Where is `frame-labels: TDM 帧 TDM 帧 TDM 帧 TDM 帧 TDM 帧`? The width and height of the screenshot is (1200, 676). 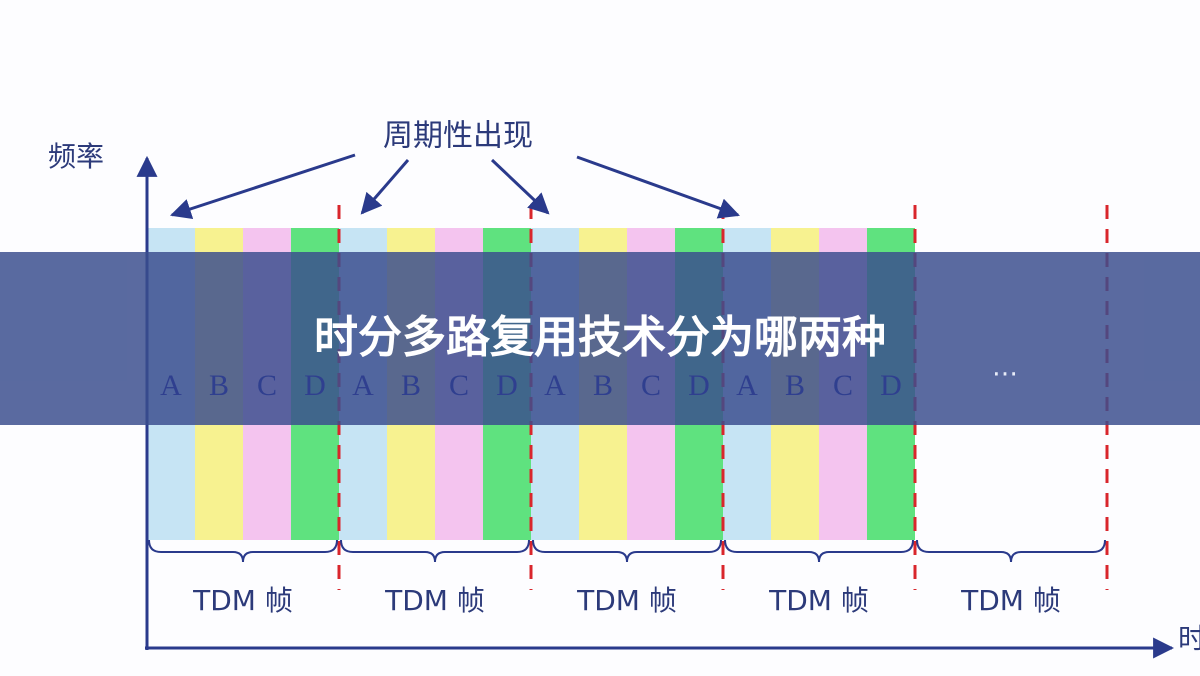 frame-labels: TDM 帧 TDM 帧 TDM 帧 TDM 帧 TDM 帧 is located at coordinates (626, 600).